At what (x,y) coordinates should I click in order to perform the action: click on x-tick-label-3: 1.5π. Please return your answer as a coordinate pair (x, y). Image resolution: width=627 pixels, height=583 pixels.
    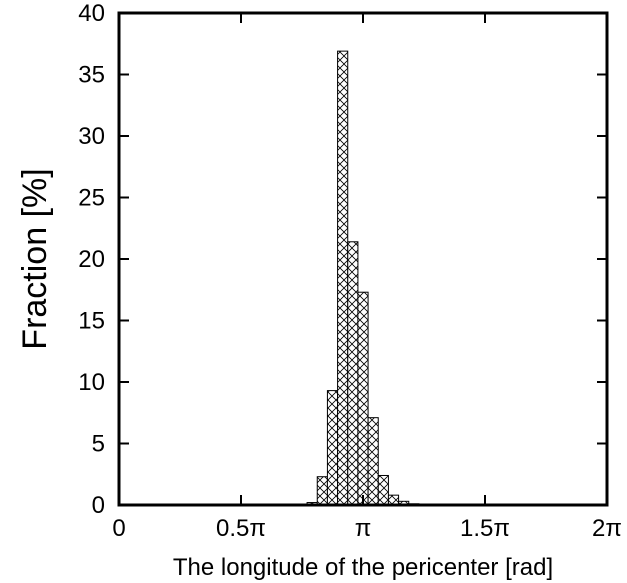
    Looking at the image, I should click on (485, 528).